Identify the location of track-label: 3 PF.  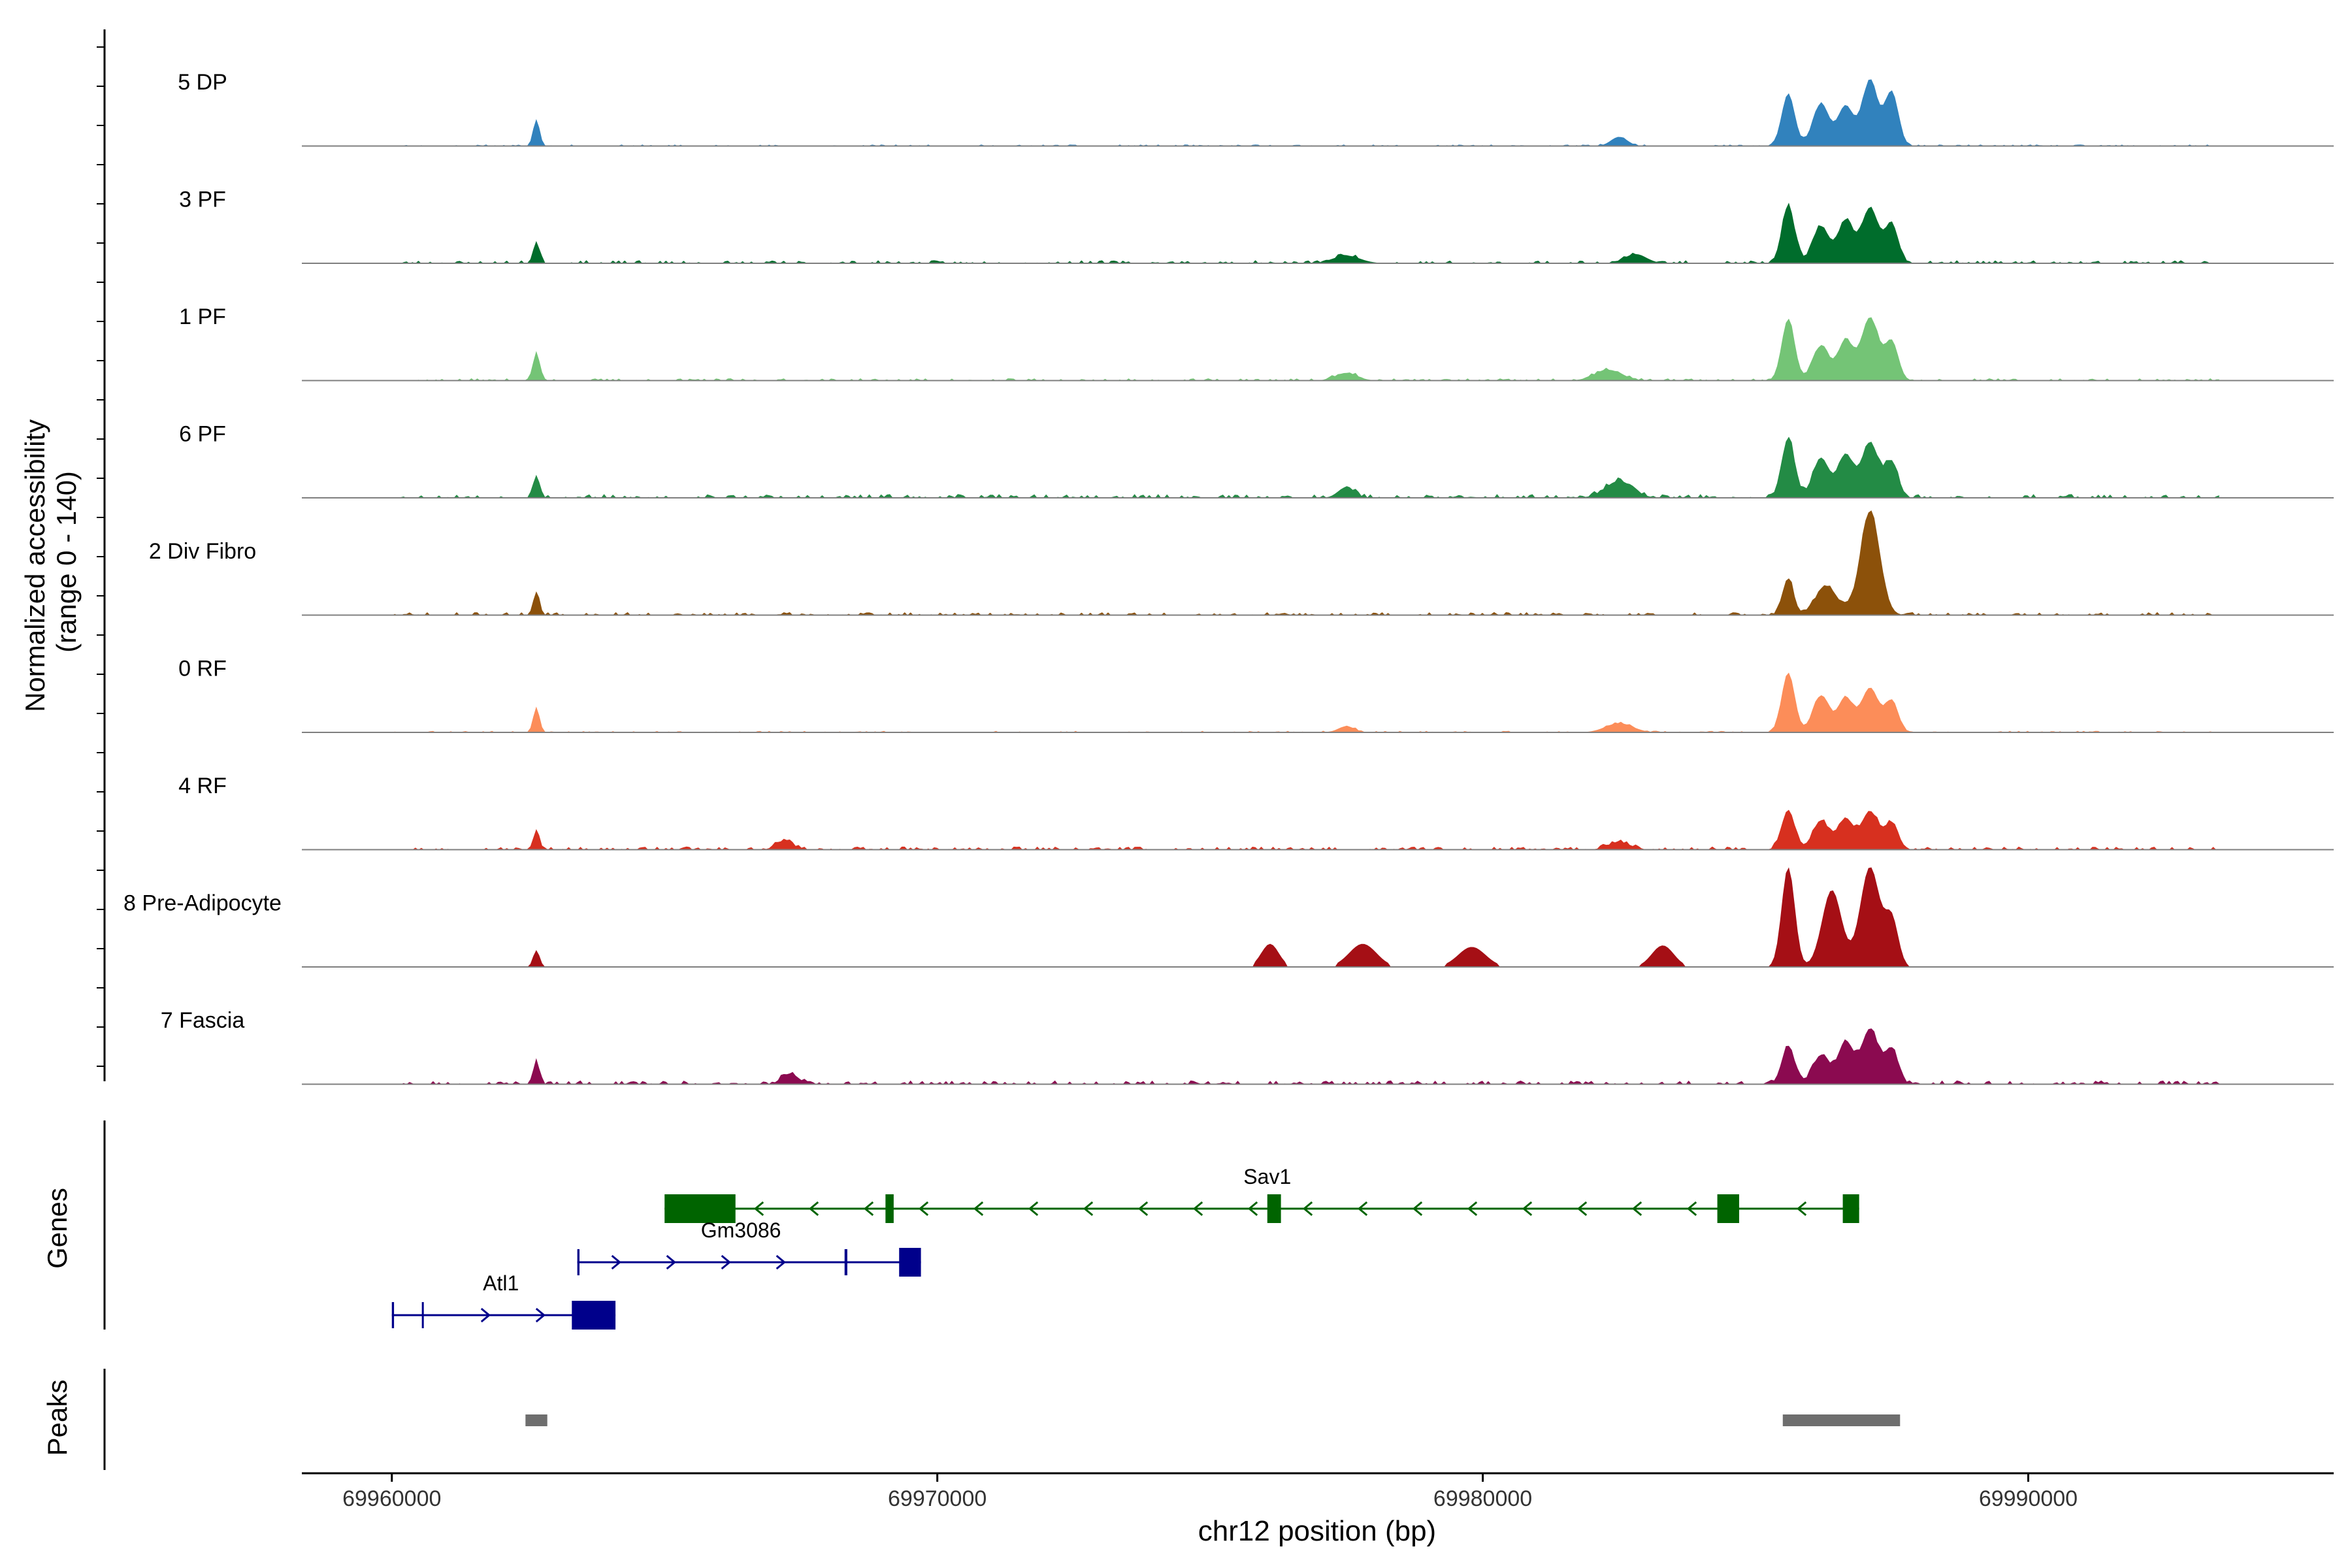
(202, 200).